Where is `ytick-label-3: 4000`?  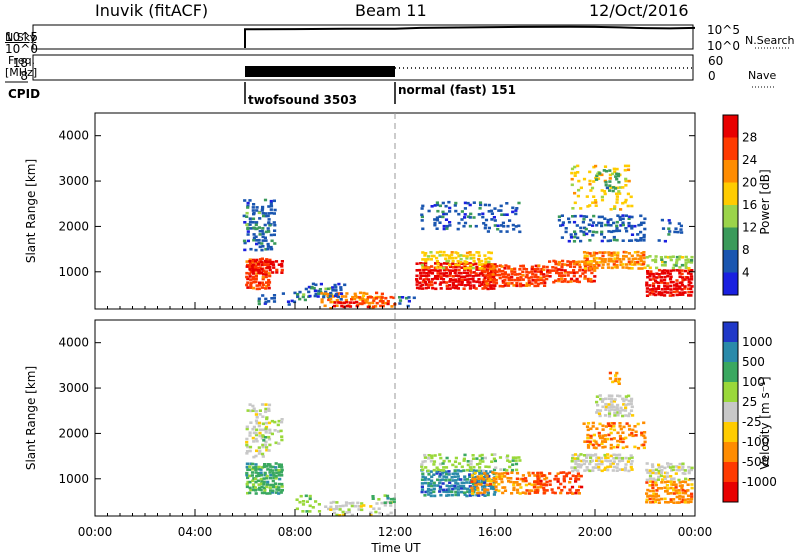 ytick-label-3: 4000 is located at coordinates (73, 343).